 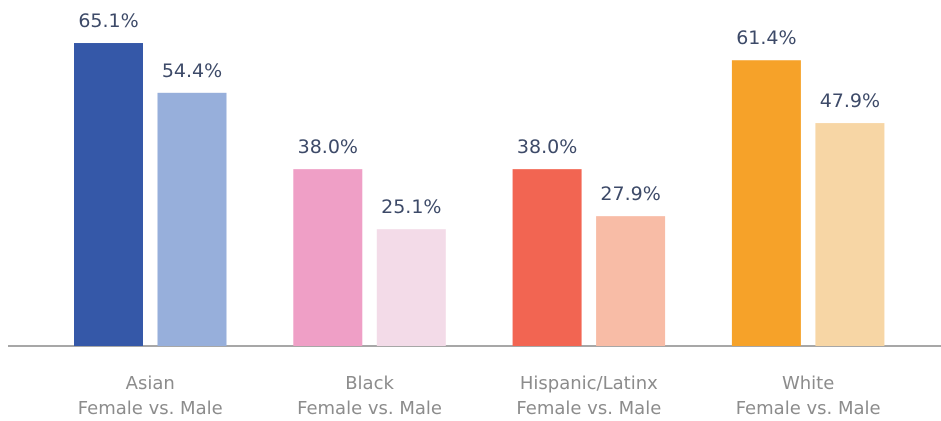 I want to click on value-label: 65.1%, so click(x=108, y=21).